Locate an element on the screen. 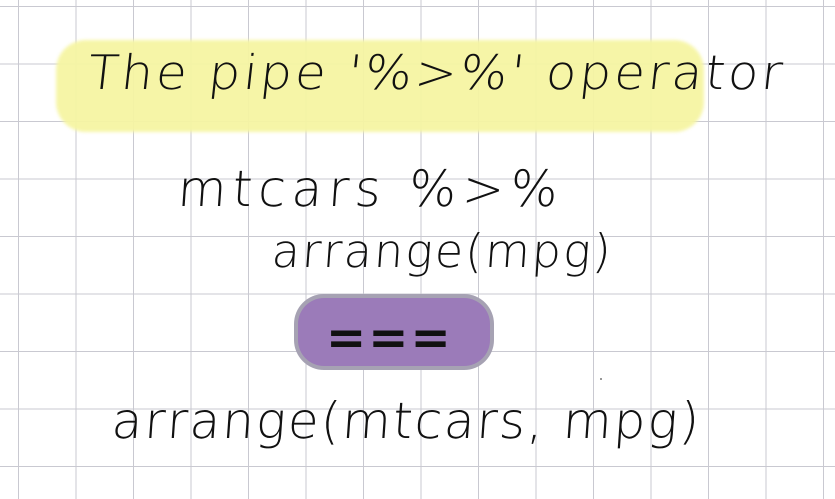 Image resolution: width=835 pixels, height=499 pixels. title-highlight is located at coordinates (380, 86).